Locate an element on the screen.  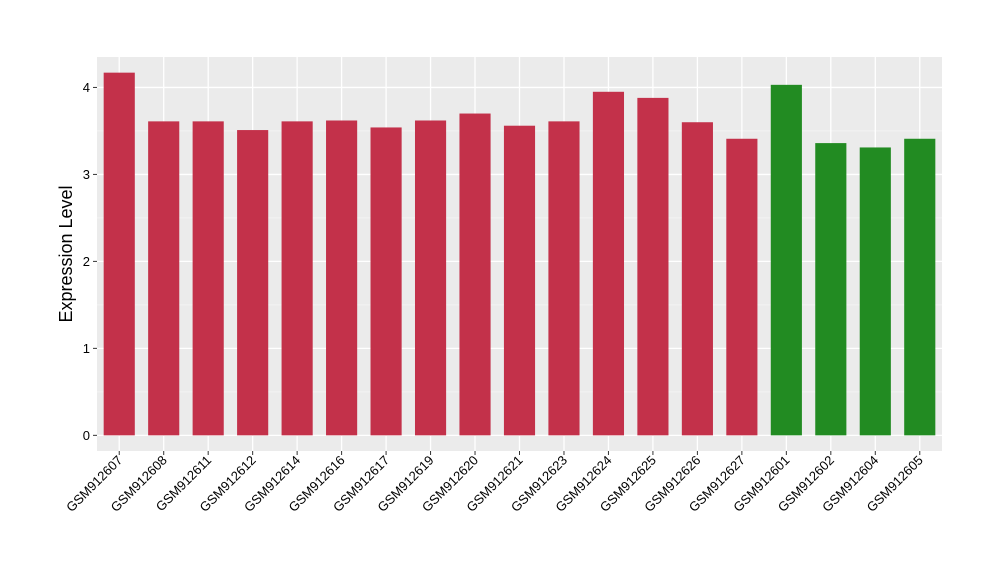
y-axis-title: Expression Level is located at coordinates (66, 253).